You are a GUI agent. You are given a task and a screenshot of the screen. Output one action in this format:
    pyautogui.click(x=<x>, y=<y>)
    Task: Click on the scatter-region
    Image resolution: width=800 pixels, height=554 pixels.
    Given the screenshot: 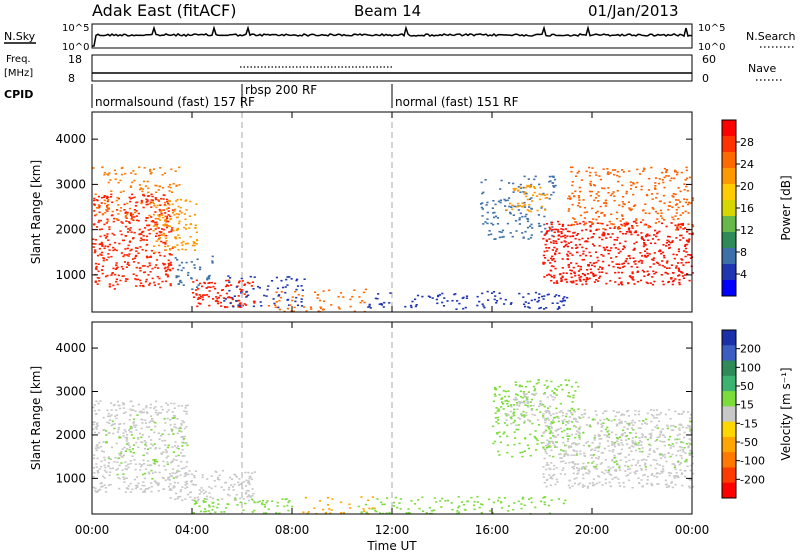 What is the action you would take?
    pyautogui.click(x=468, y=300)
    